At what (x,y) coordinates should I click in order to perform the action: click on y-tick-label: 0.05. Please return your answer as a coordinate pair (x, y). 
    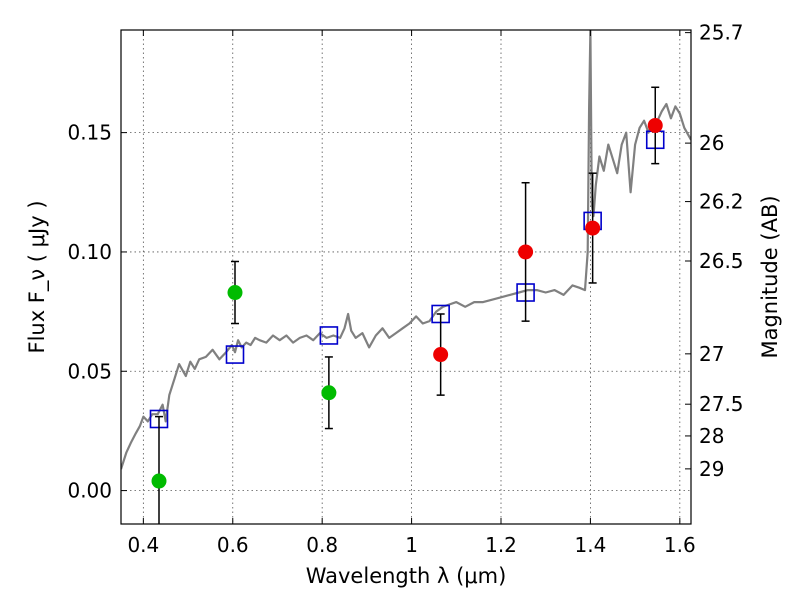
    Looking at the image, I should click on (89, 371).